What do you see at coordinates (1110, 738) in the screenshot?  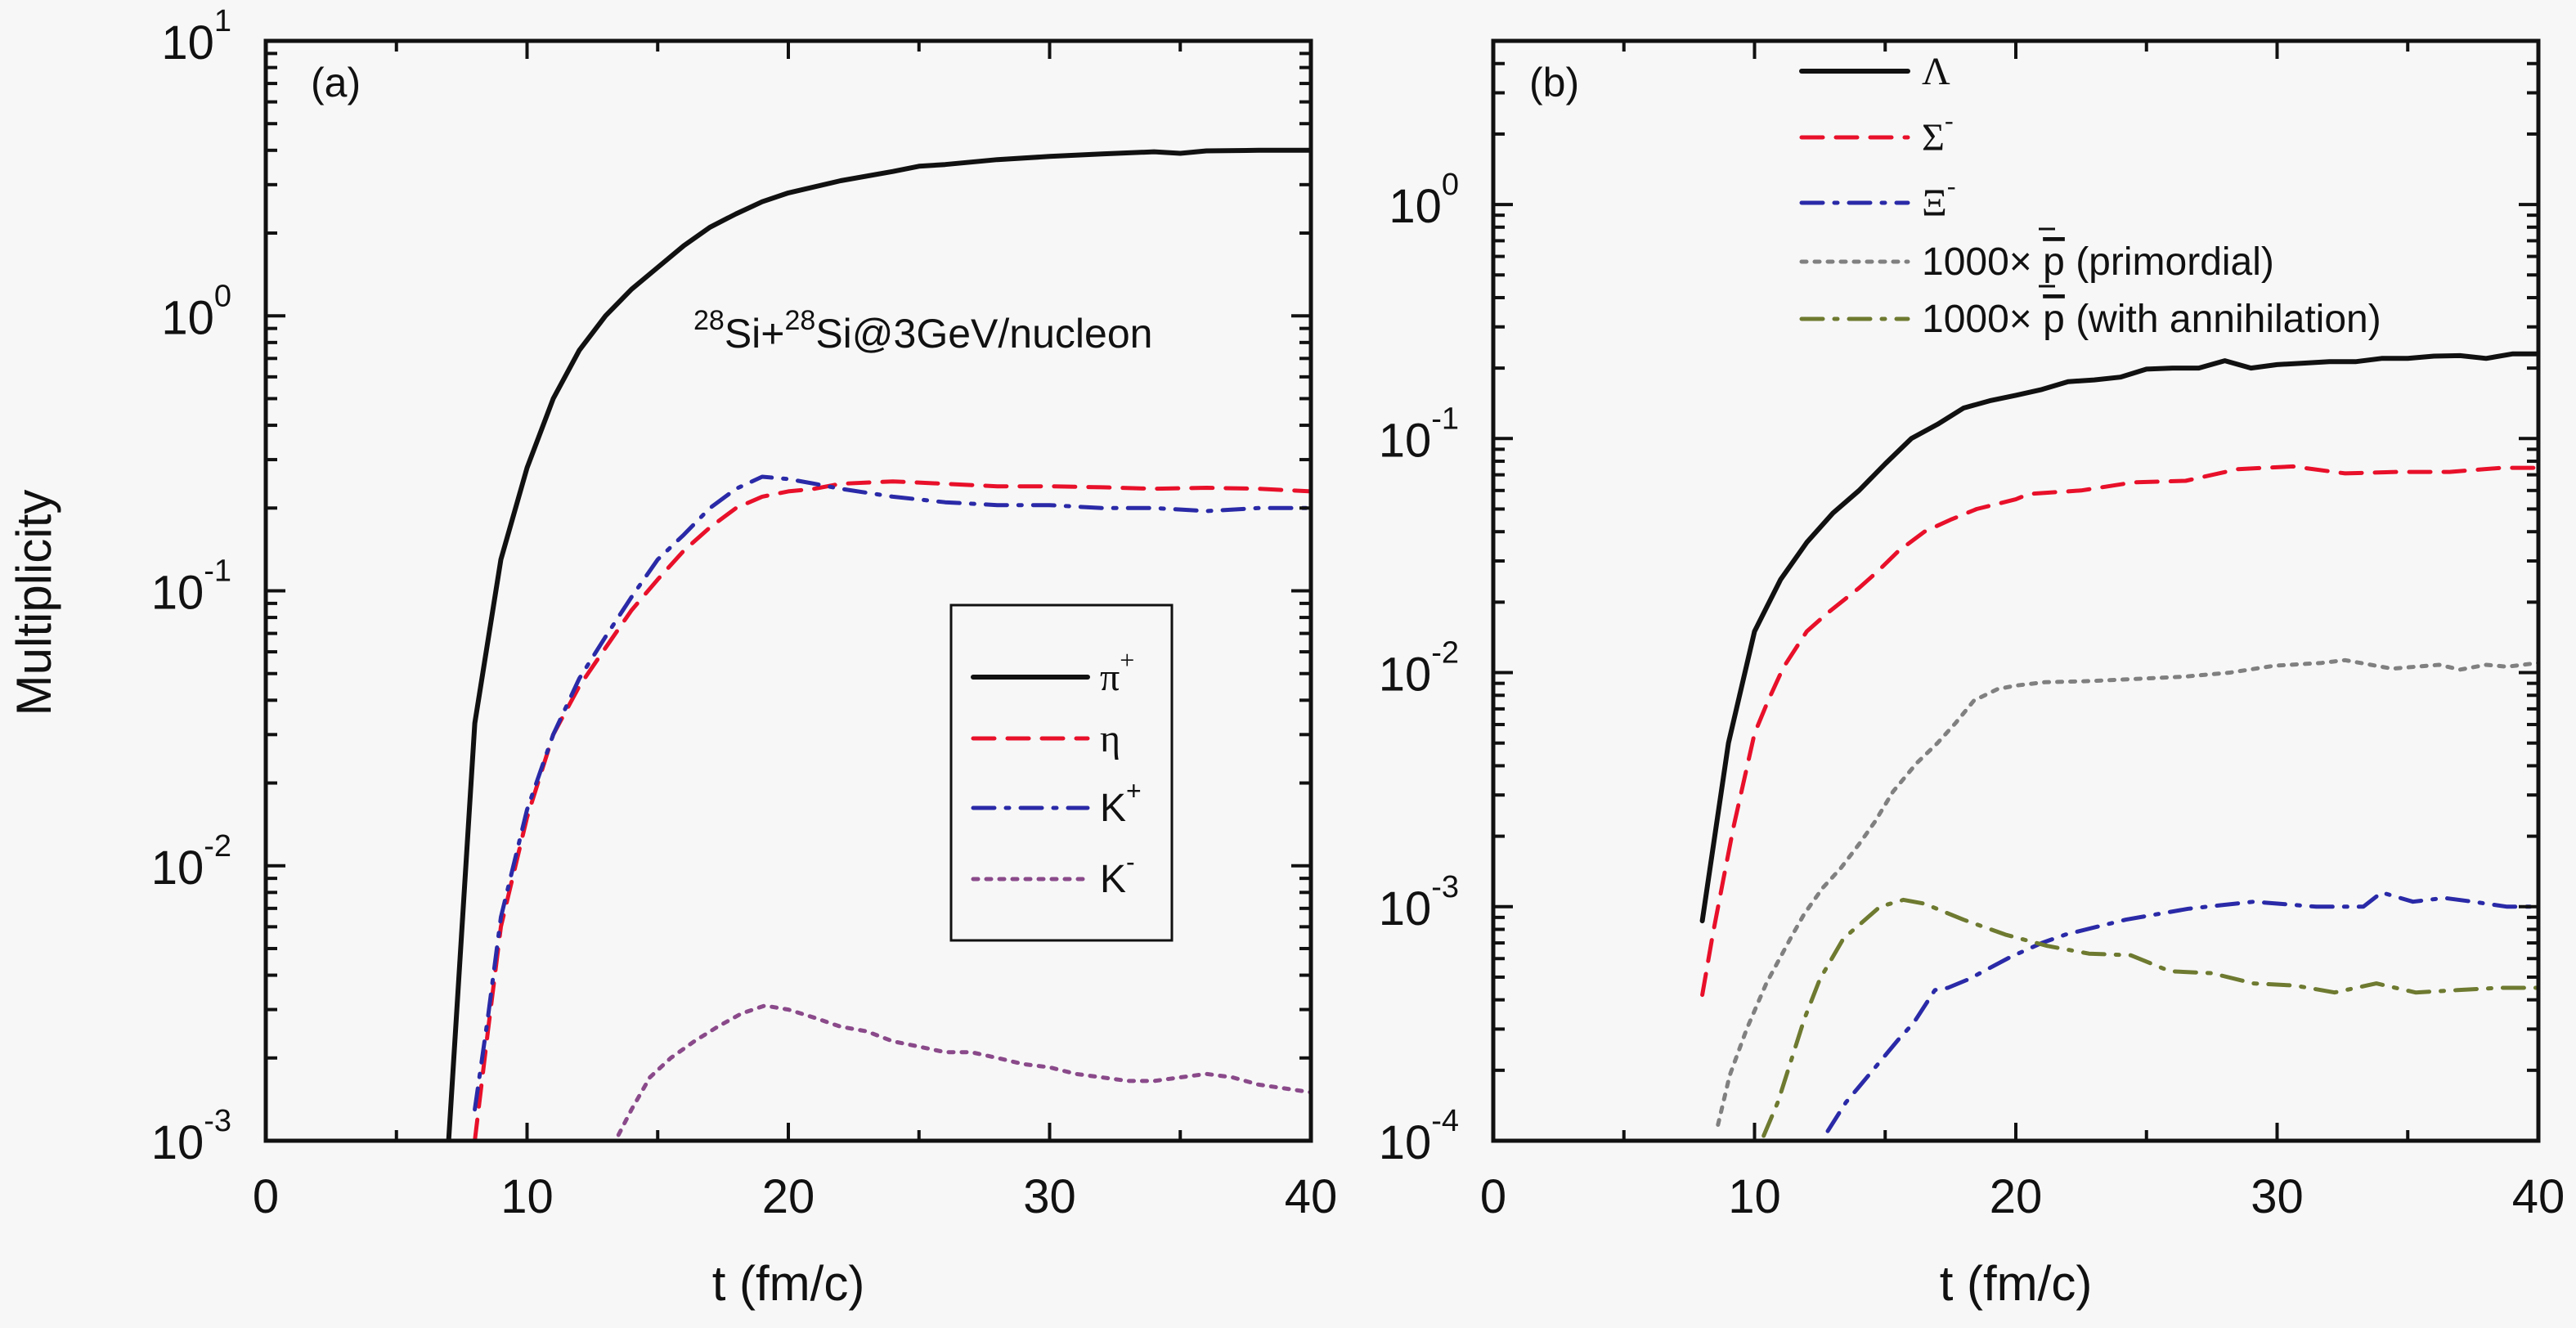 I see `legend-label: η` at bounding box center [1110, 738].